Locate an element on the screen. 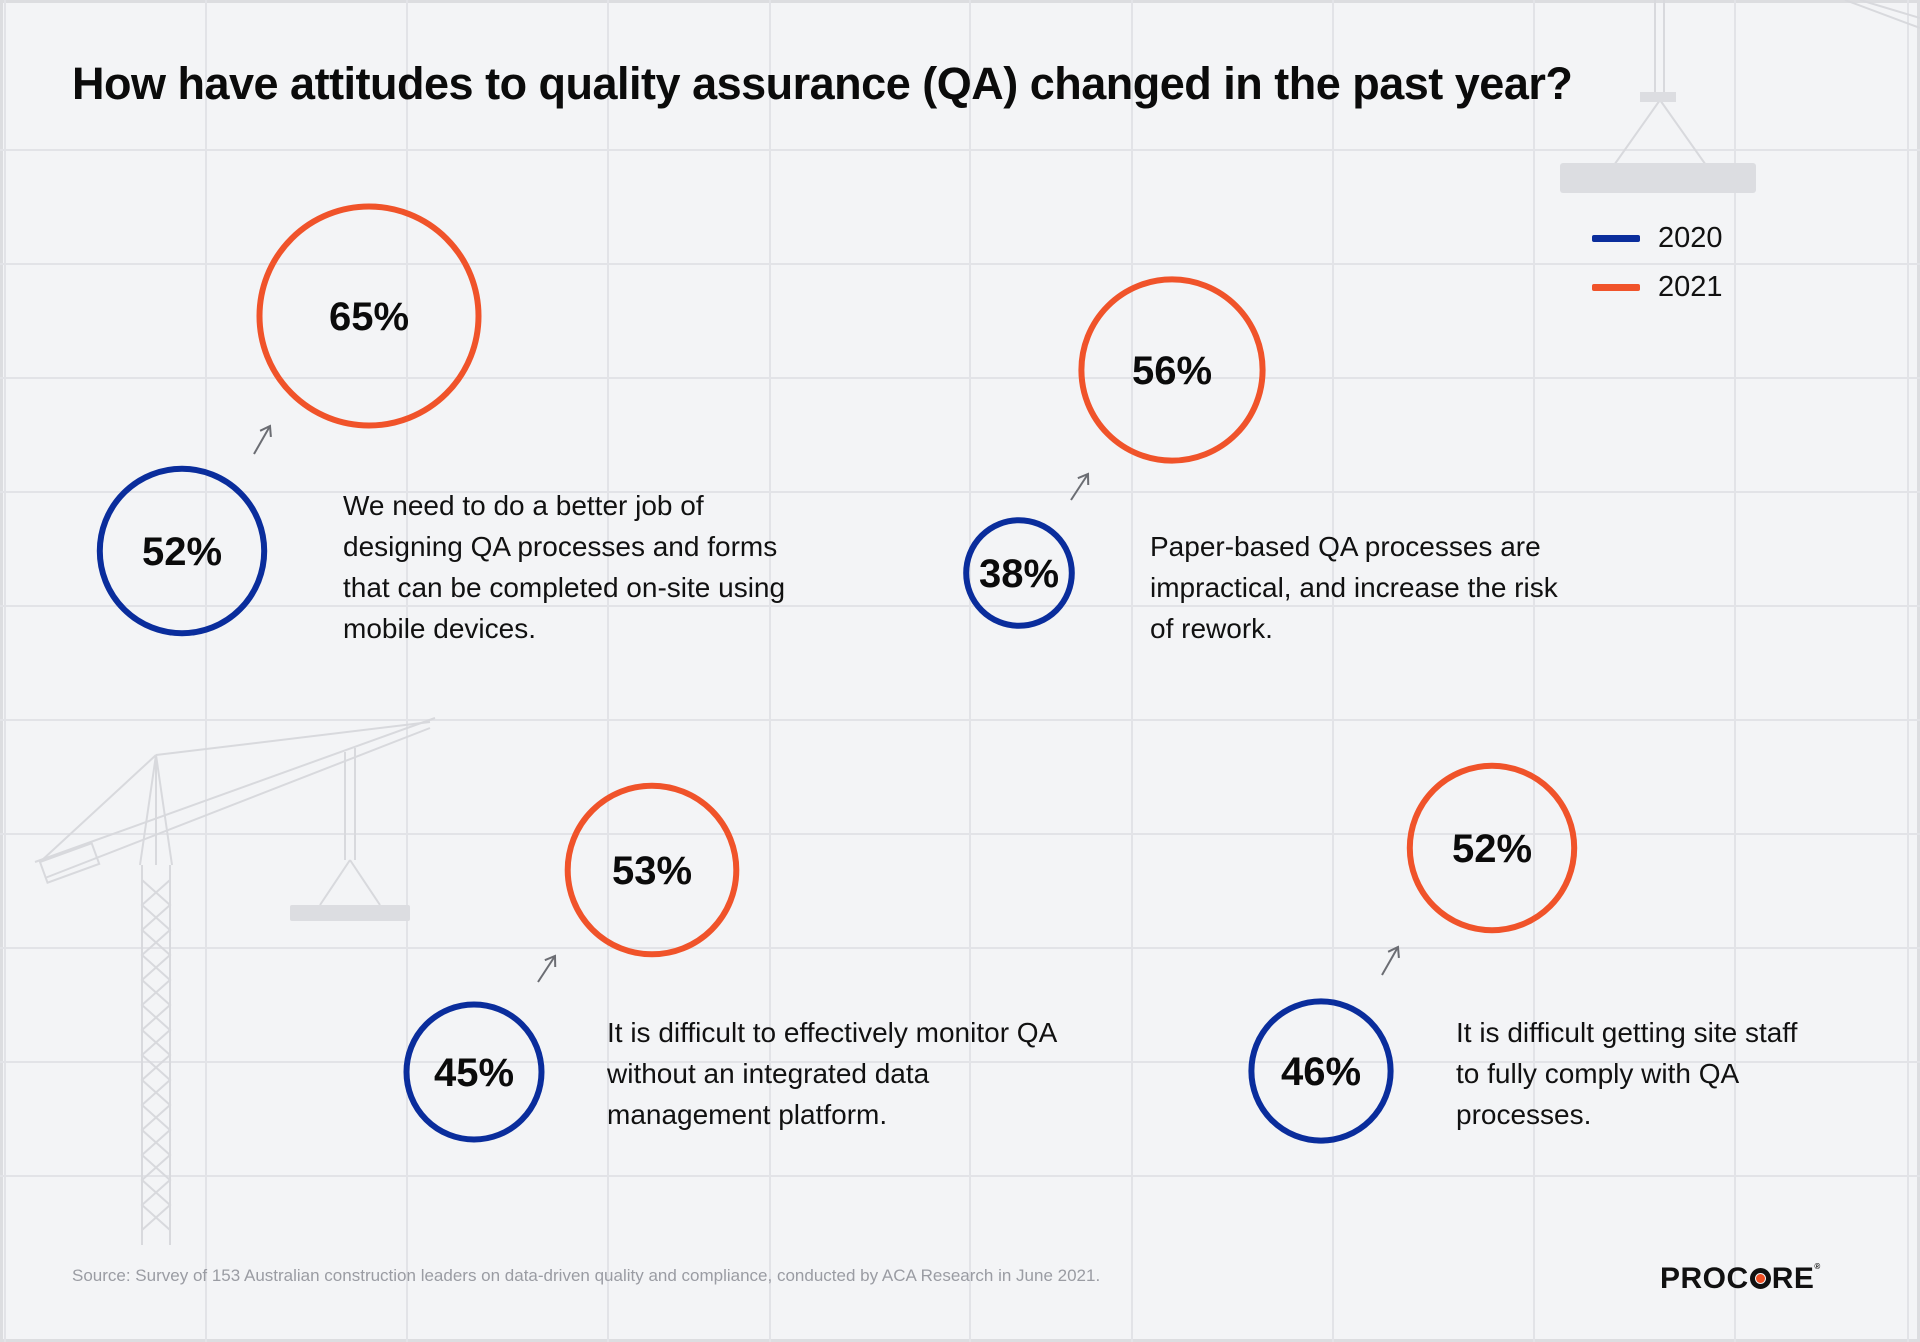 The image size is (1920, 1342). legend-item-2021: 2021 is located at coordinates (1657, 287).